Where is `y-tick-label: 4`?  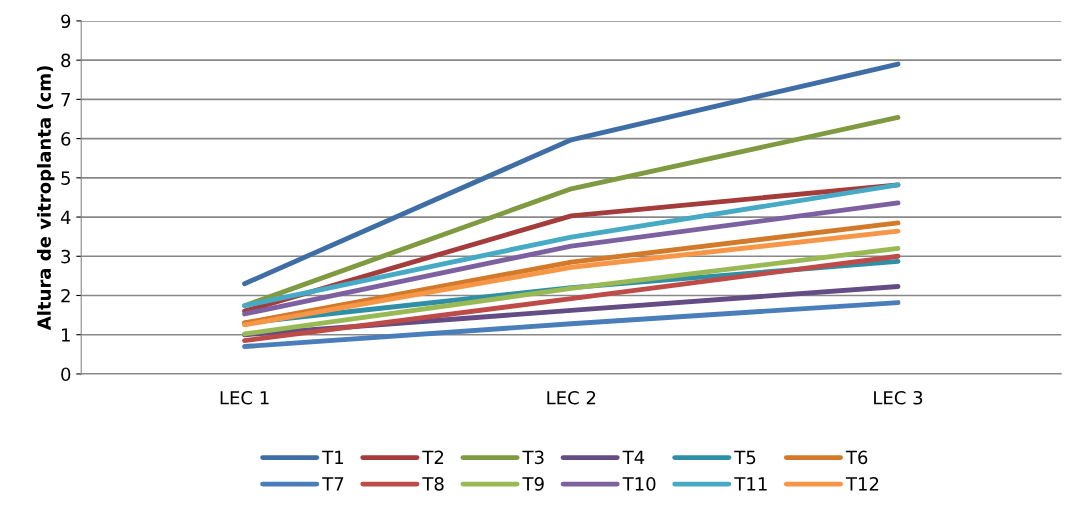 y-tick-label: 4 is located at coordinates (65, 217).